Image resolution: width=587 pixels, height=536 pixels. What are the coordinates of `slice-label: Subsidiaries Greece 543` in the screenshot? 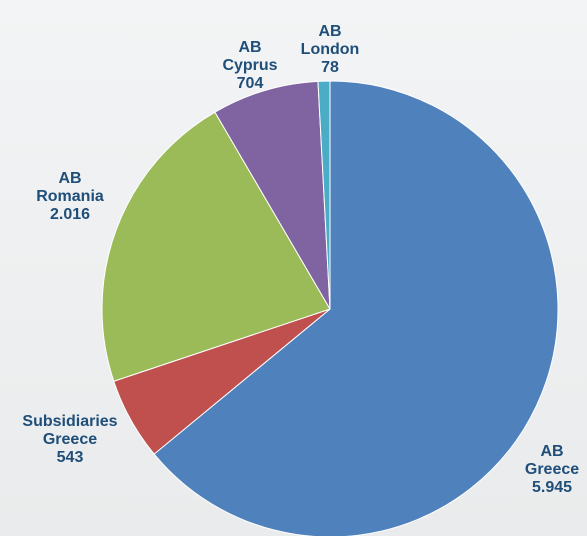 It's located at (69, 440).